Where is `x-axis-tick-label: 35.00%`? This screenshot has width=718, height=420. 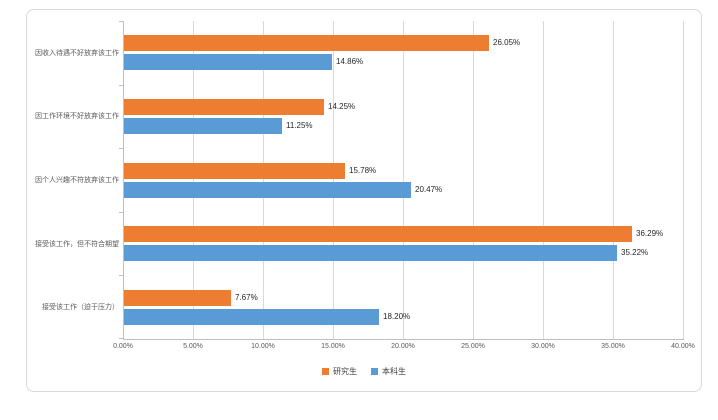 x-axis-tick-label: 35.00% is located at coordinates (613, 346).